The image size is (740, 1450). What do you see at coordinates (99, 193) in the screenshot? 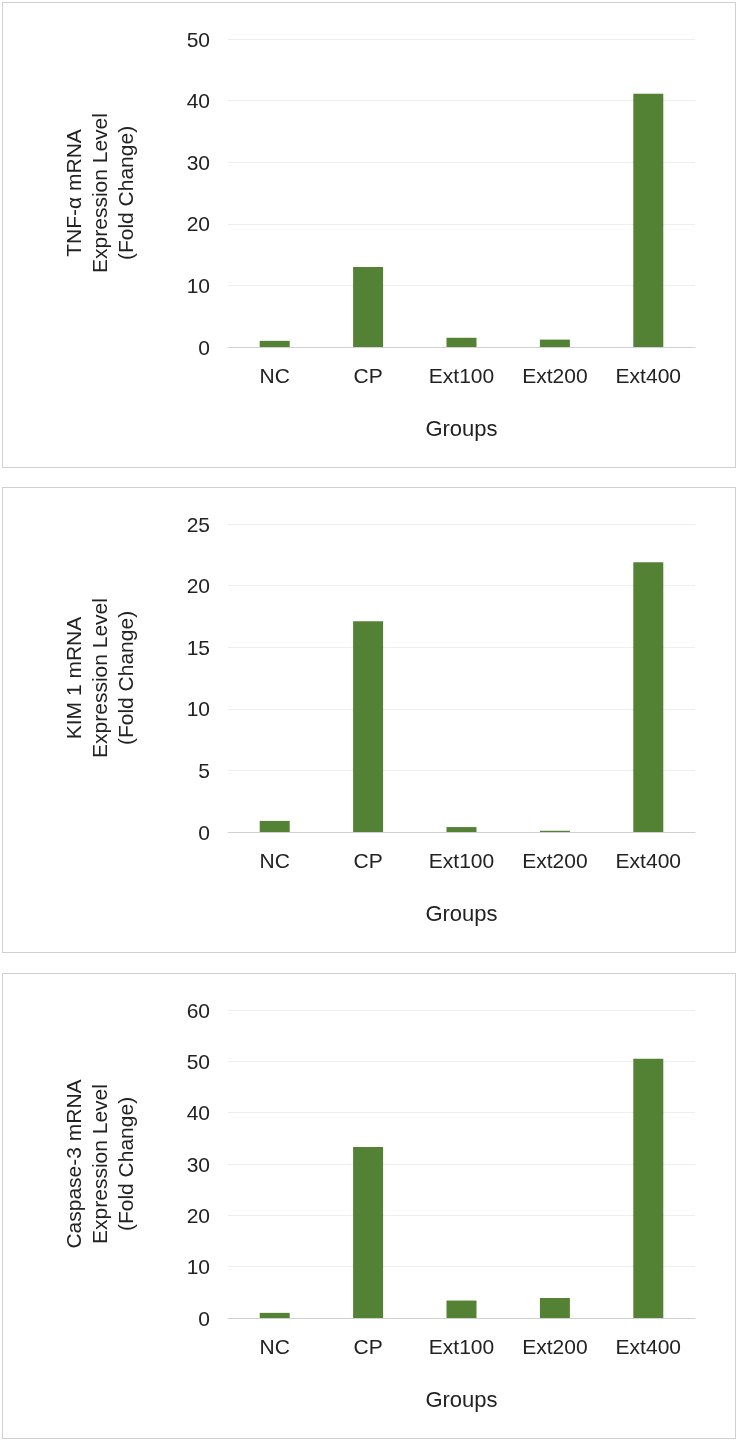
I see `y-axis-title: TNF-α mRNA Expression Level (Fold Change)` at bounding box center [99, 193].